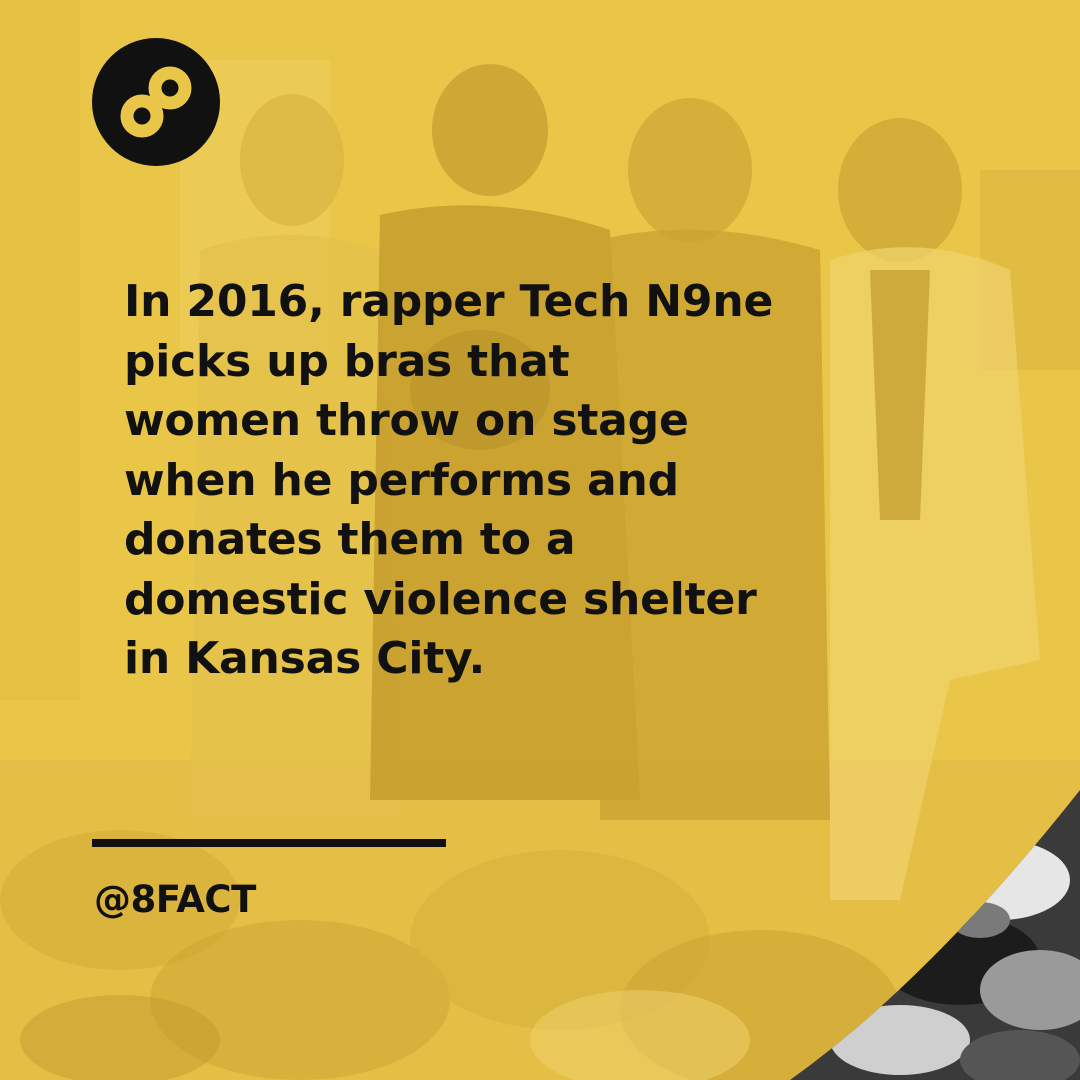  What do you see at coordinates (347, 361) in the screenshot?
I see `fact-line: picks up bras that` at bounding box center [347, 361].